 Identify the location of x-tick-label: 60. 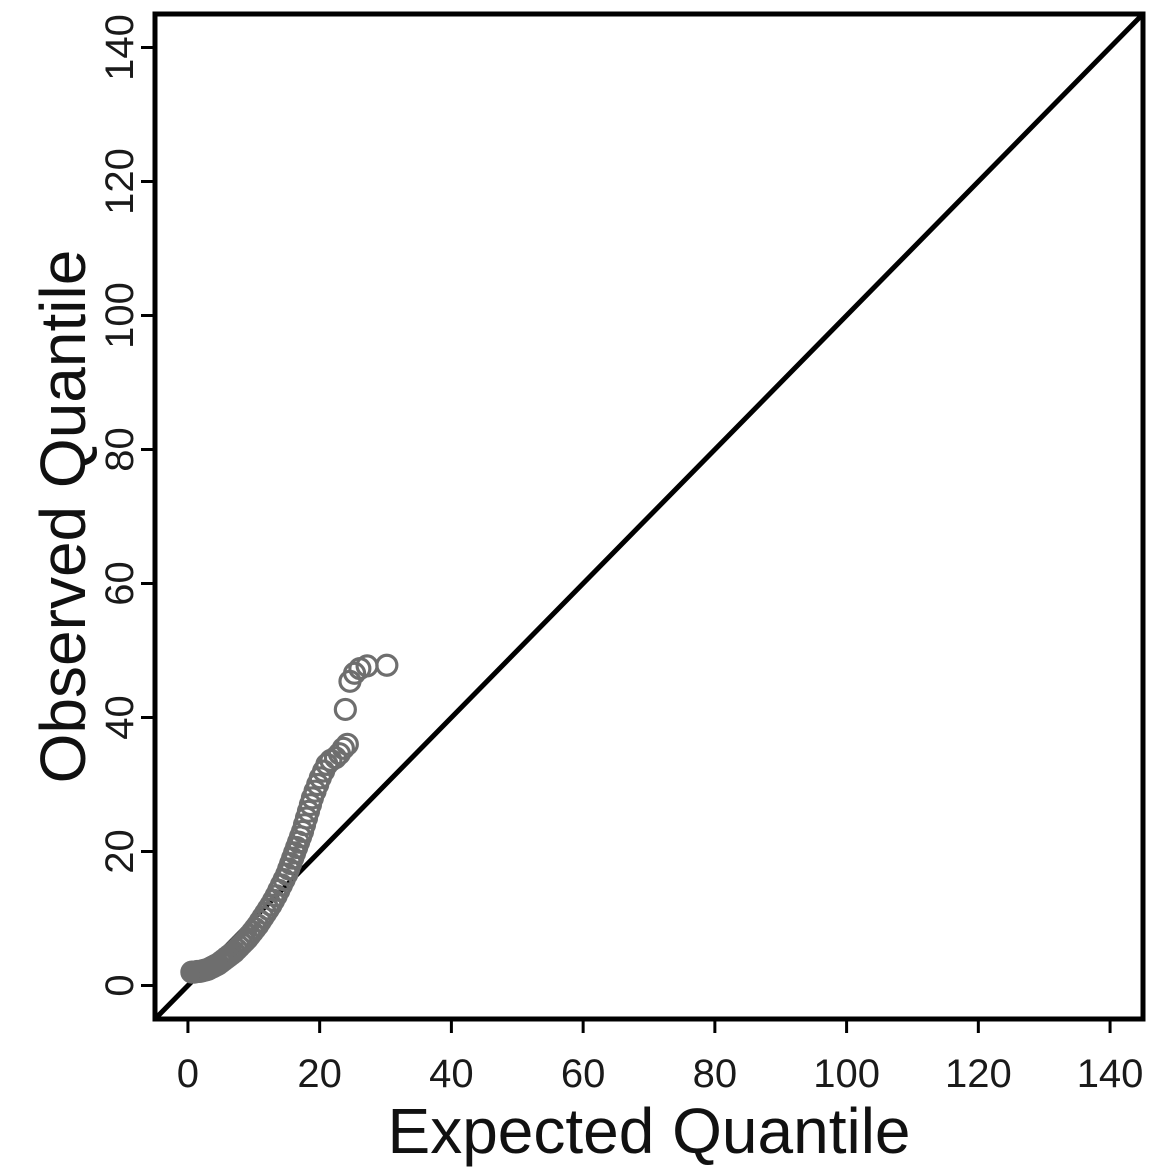
(583, 1074).